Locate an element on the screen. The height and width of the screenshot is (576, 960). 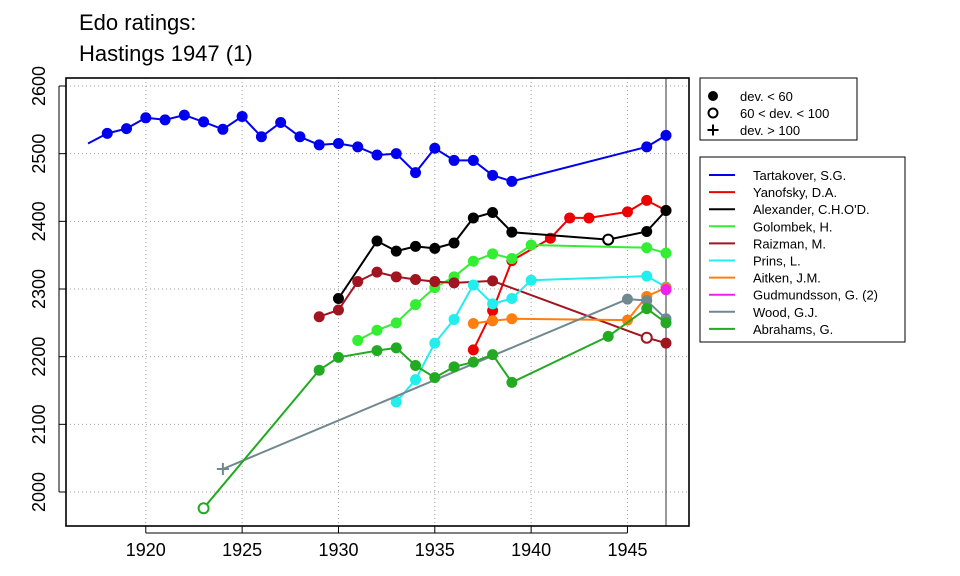
marker-legend: dev. < 60 60 < dev. < 100 dev. > 100 is located at coordinates (768, 113).